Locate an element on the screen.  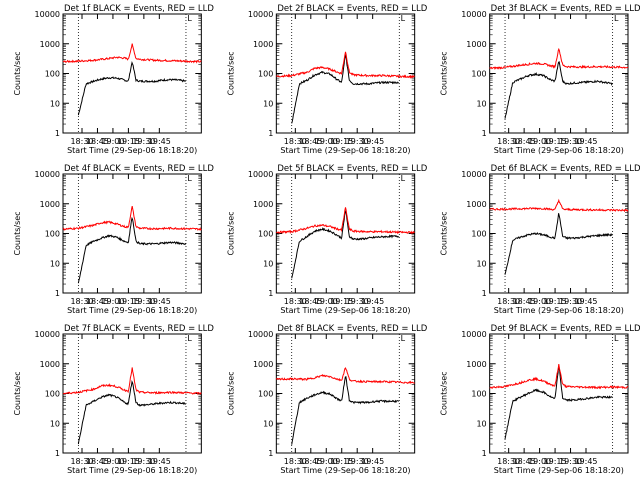
chart-title: Det 9f BLACK = Events, RED = LLD is located at coordinates (565, 329).